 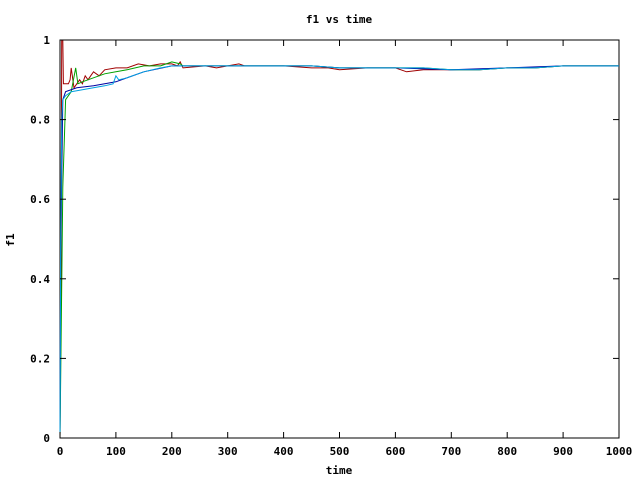 What do you see at coordinates (340, 451) in the screenshot?
I see `x-tick-label: 500` at bounding box center [340, 451].